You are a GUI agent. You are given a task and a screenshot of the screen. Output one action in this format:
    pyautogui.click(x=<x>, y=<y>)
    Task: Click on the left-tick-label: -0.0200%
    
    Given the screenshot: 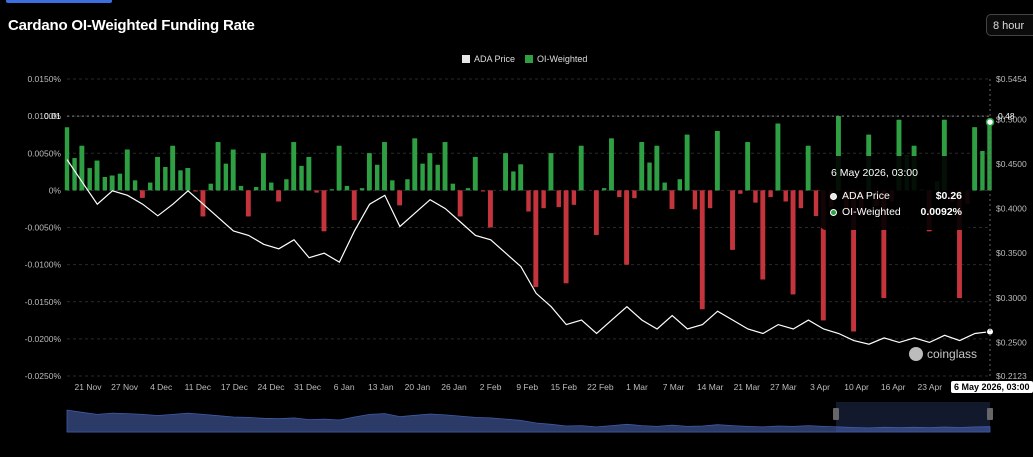 What is the action you would take?
    pyautogui.click(x=43, y=339)
    